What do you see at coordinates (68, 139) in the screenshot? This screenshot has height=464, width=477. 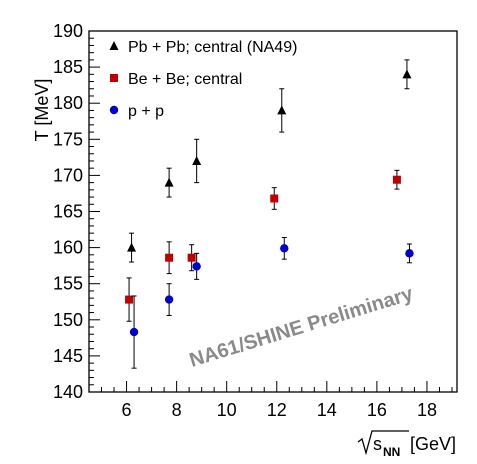 I see `y-tick-label: 175` at bounding box center [68, 139].